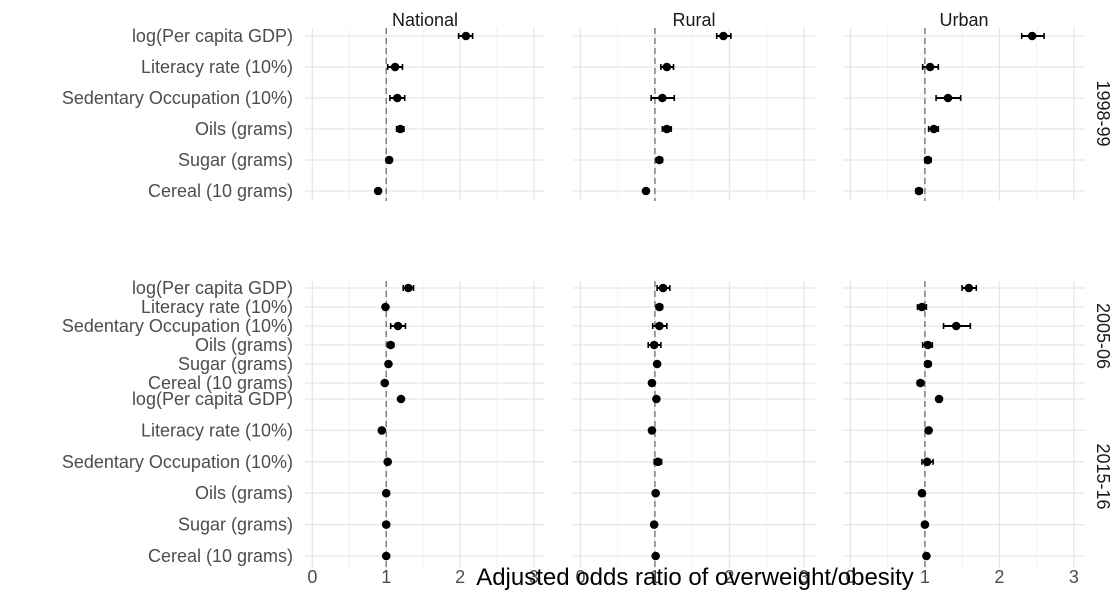 This screenshot has height=591, width=1113. I want to click on column-strip-label: Rural, so click(693, 20).